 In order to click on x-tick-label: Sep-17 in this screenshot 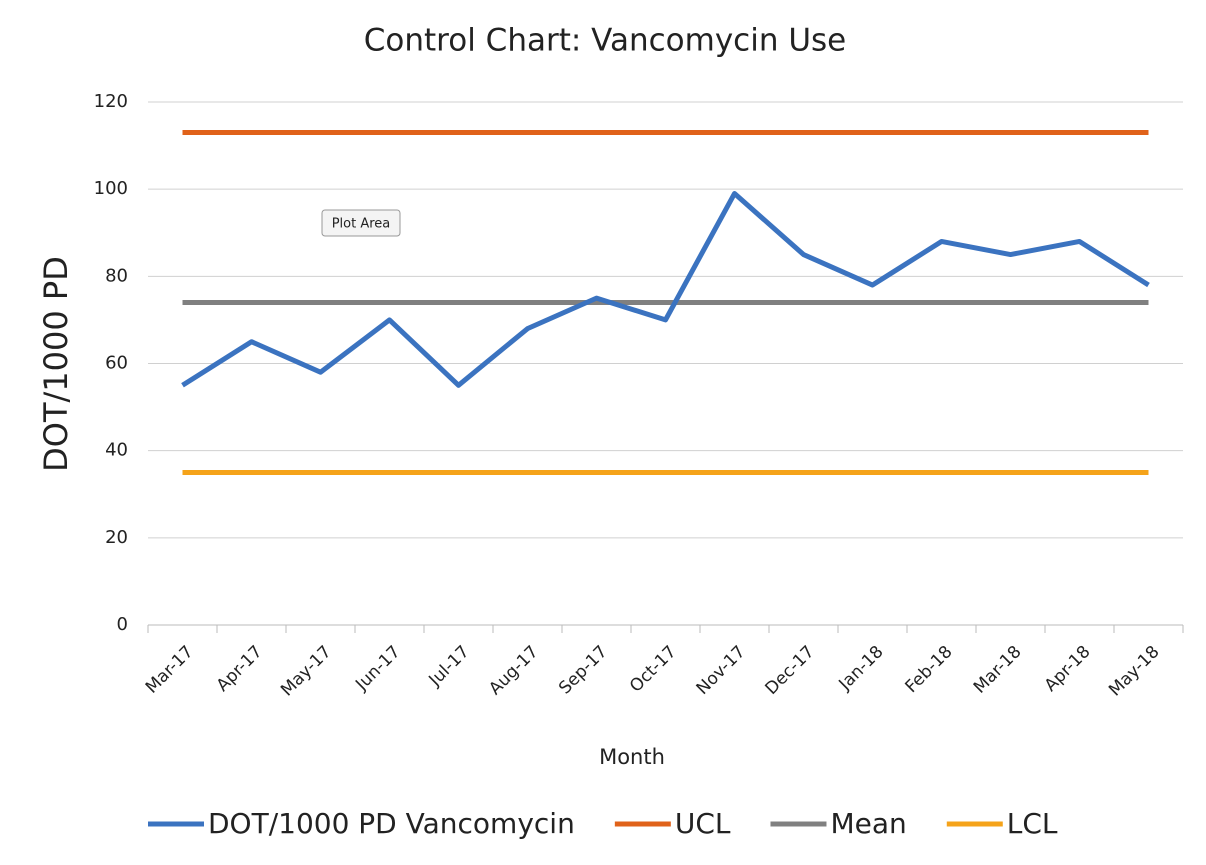, I will do `click(583, 670)`.